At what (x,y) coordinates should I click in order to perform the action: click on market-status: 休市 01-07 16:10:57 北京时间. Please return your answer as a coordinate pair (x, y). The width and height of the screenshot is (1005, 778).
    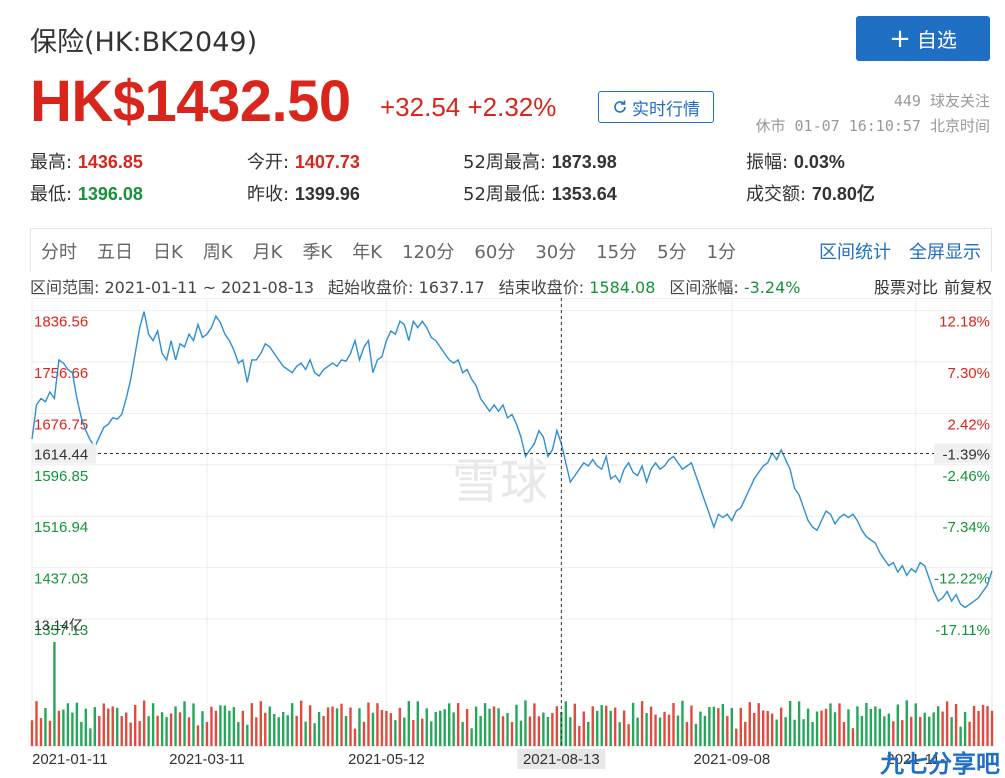
    Looking at the image, I should click on (873, 126).